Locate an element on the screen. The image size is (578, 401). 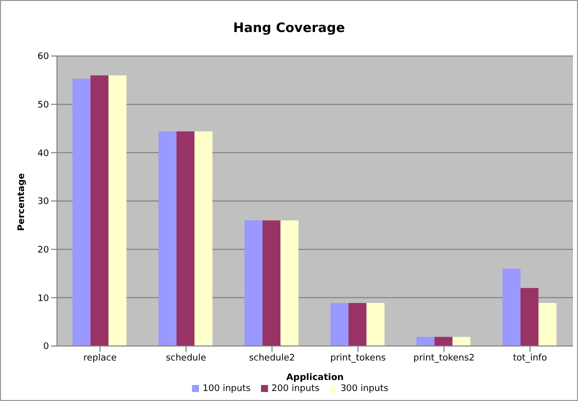
y-tick-label: 10 is located at coordinates (44, 299).